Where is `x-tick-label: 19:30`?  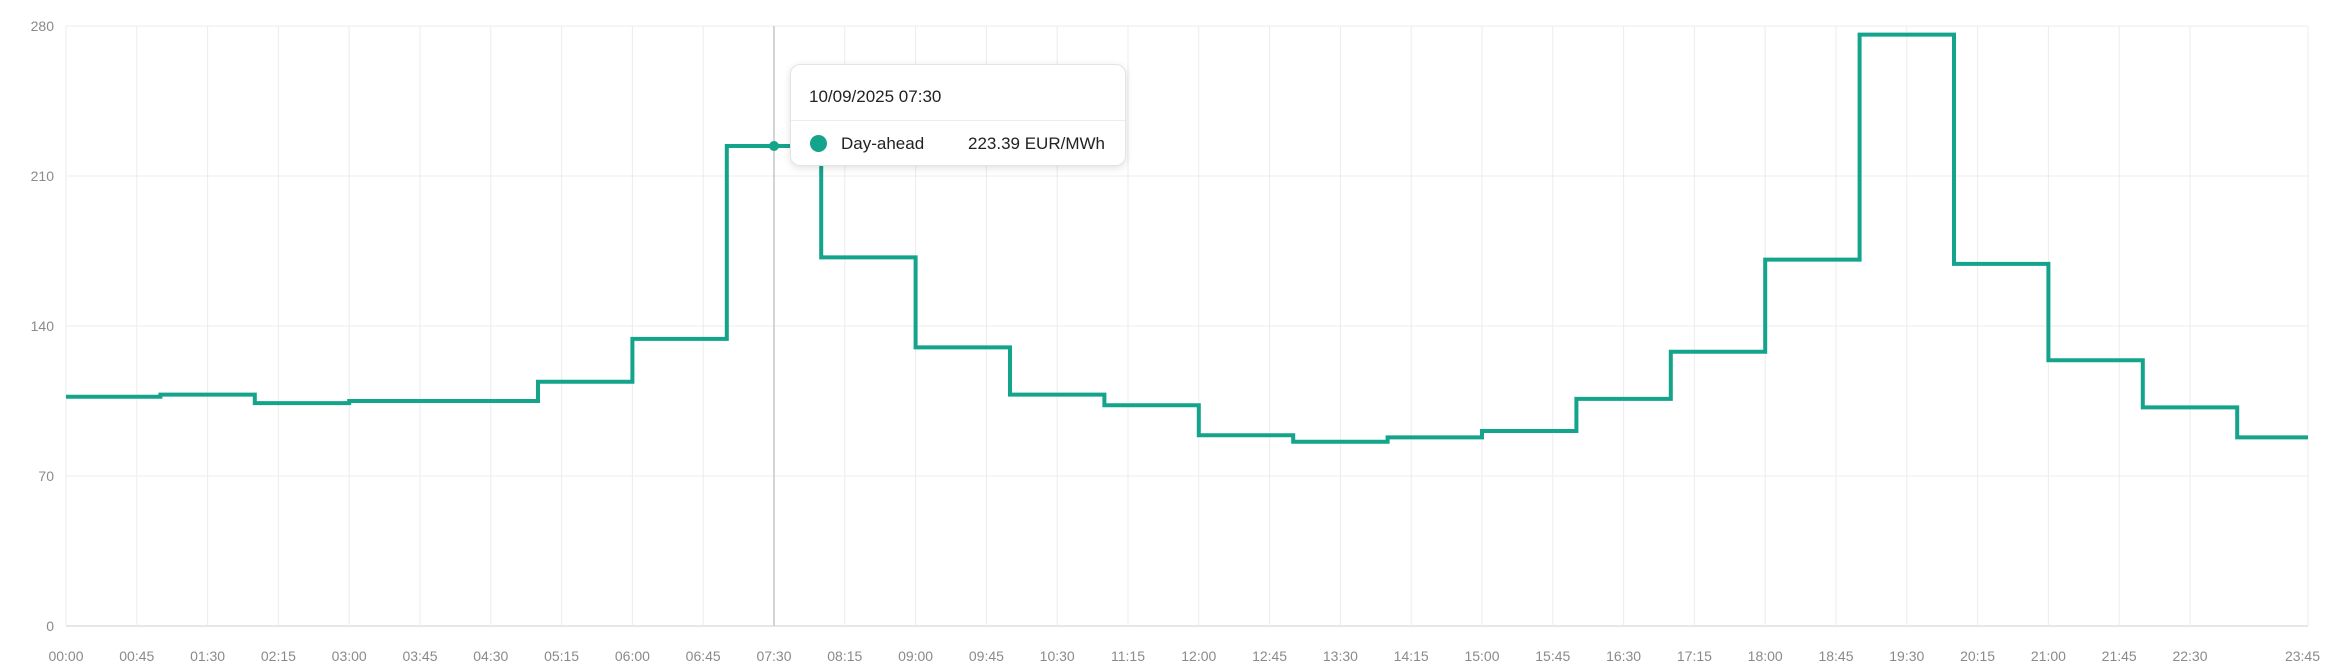
x-tick-label: 19:30 is located at coordinates (1906, 656).